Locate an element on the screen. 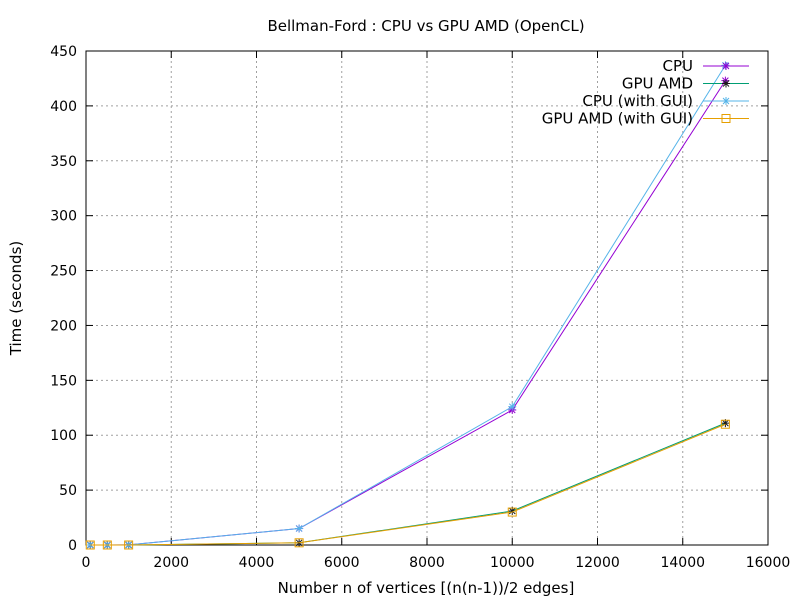 Image resolution: width=800 pixels, height=600 pixels. chart-title: Bellman-Ford : CPU vs GPU AMD (OpenCL) is located at coordinates (425, 26).